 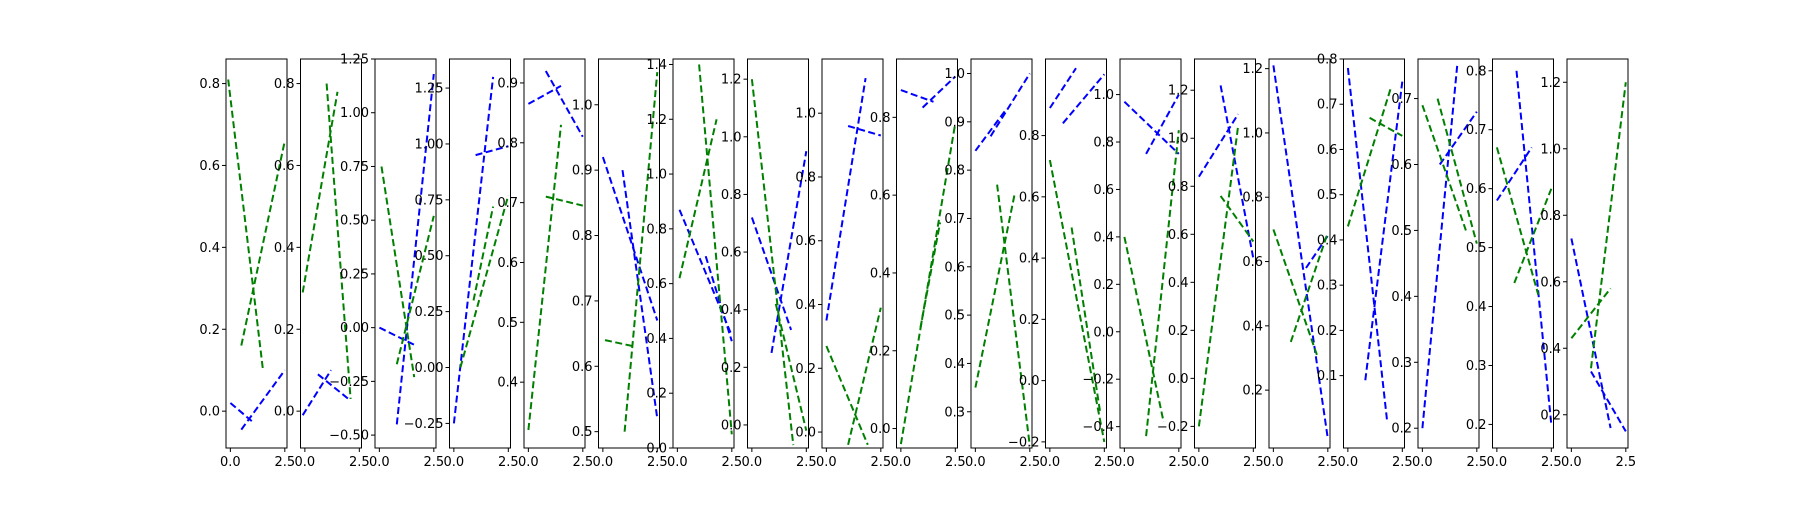 What do you see at coordinates (1173, 427) in the screenshot?
I see `y-tick-label: −0.2` at bounding box center [1173, 427].